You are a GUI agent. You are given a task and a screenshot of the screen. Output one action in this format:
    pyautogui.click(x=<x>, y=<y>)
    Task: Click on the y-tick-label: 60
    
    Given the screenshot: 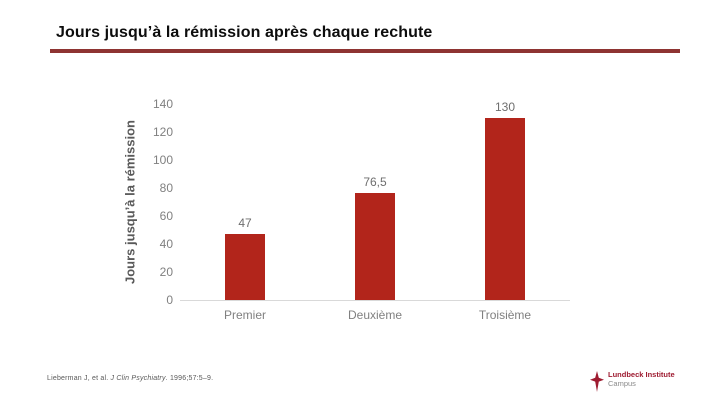 What is the action you would take?
    pyautogui.click(x=166, y=216)
    